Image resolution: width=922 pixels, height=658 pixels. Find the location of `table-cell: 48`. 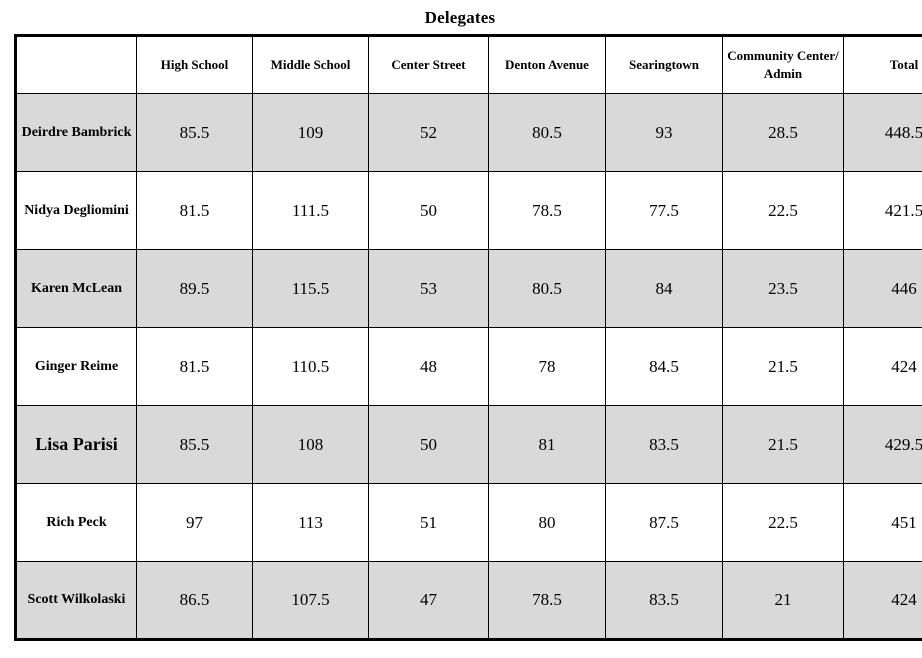

table-cell: 48 is located at coordinates (428, 366).